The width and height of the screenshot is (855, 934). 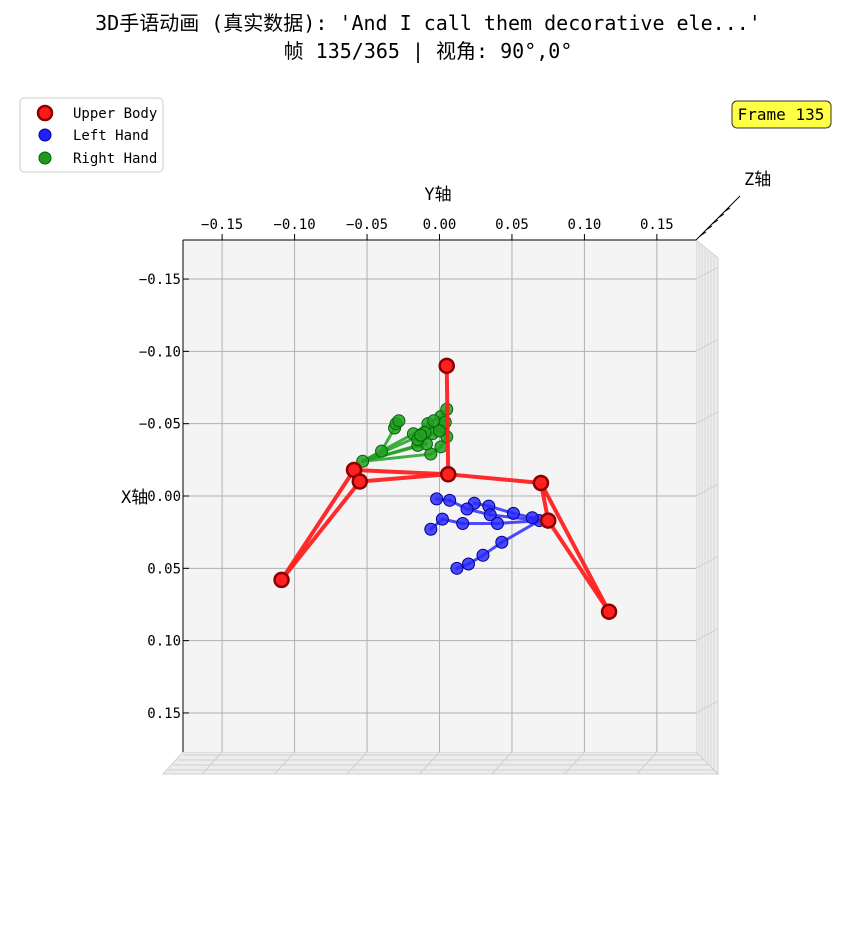 What do you see at coordinates (222, 225) in the screenshot?
I see `y-tick-label: −0.15` at bounding box center [222, 225].